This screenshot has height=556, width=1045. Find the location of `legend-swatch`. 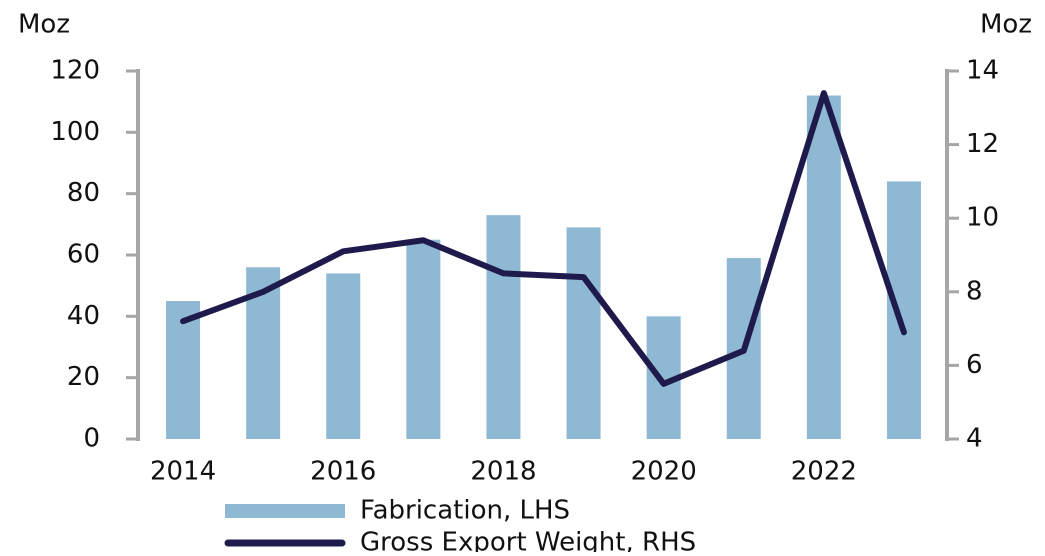

legend-swatch is located at coordinates (285, 511).